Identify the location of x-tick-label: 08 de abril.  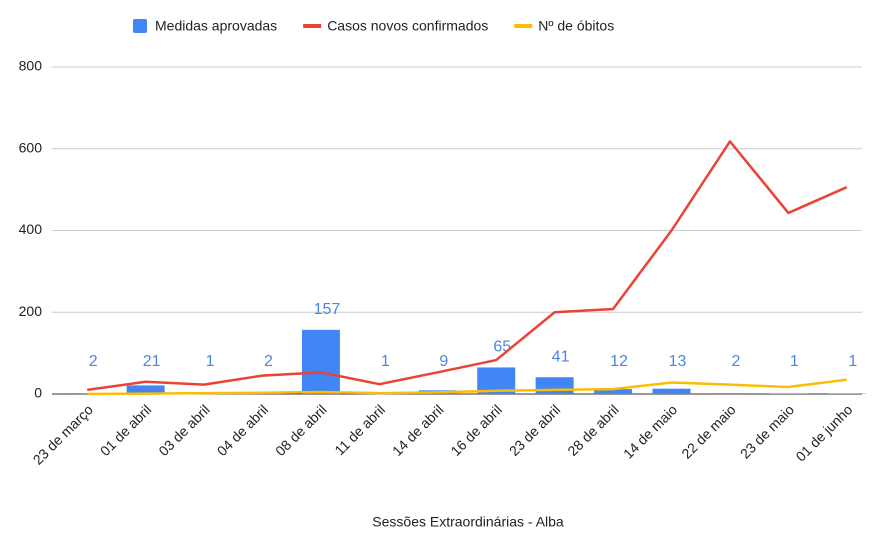
(301, 430).